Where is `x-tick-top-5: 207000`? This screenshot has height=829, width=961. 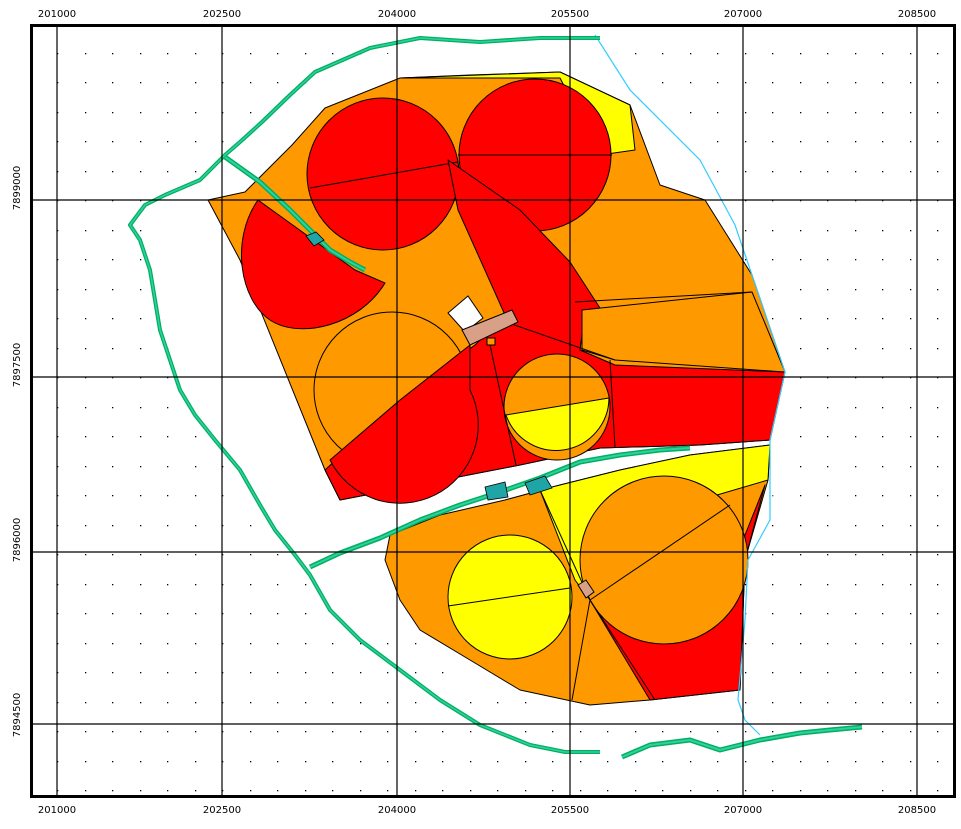 x-tick-top-5: 207000 is located at coordinates (743, 14).